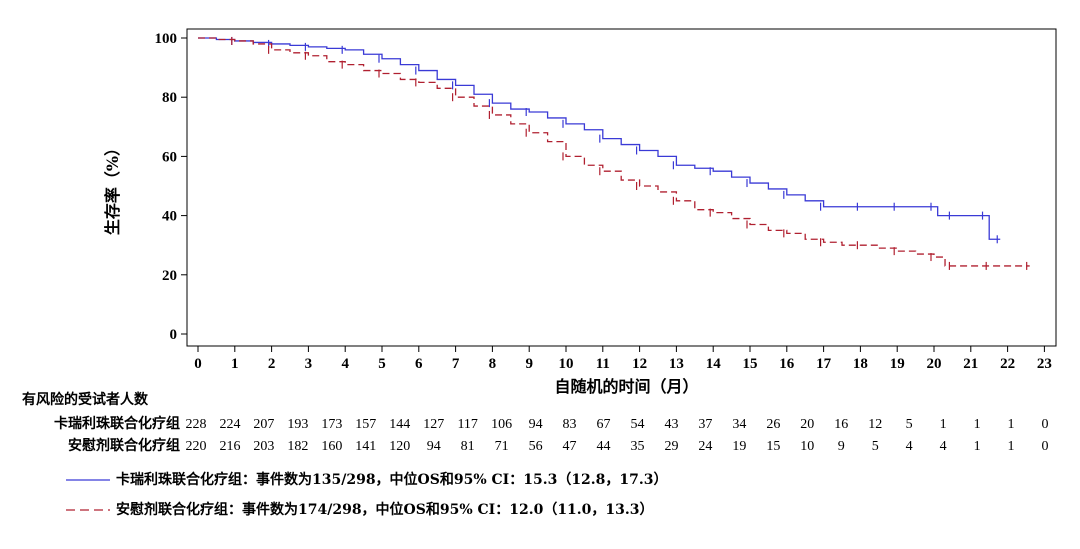 This screenshot has height=549, width=1080. What do you see at coordinates (676, 364) in the screenshot?
I see `x-tick-label: 13` at bounding box center [676, 364].